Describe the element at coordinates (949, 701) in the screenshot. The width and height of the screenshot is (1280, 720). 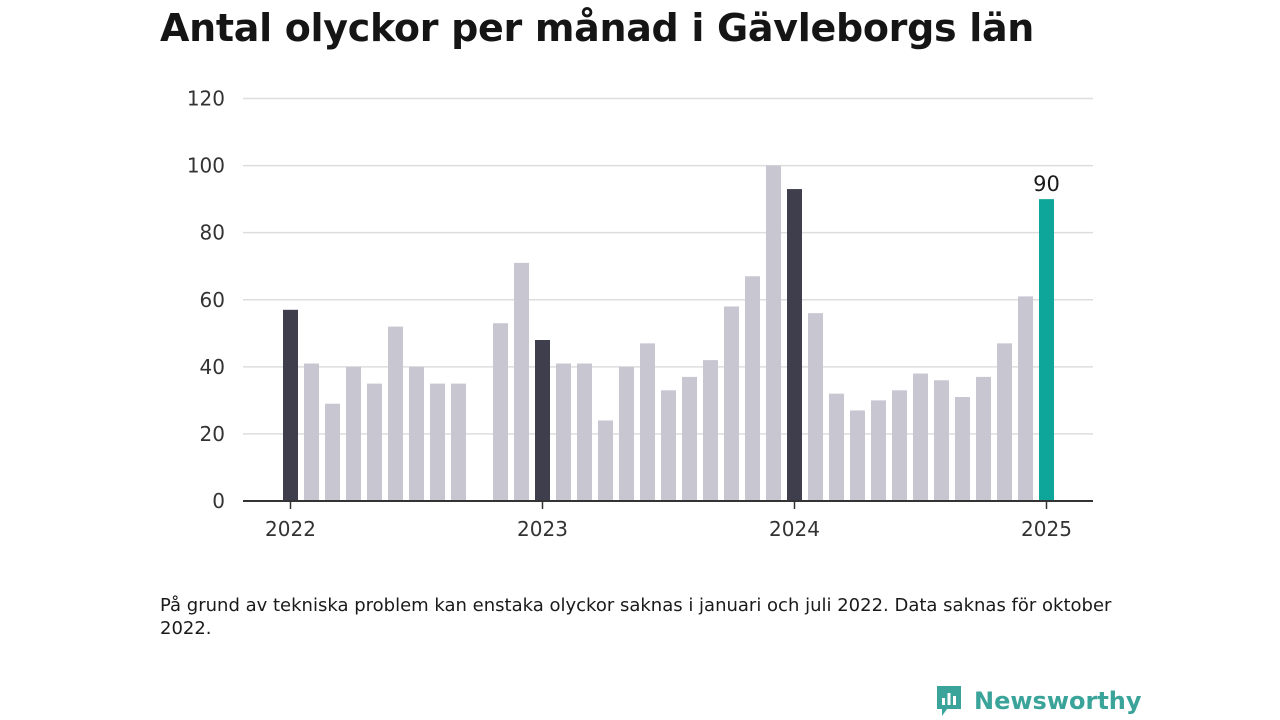
I see `newsworthy-bar-logo-icon` at that location.